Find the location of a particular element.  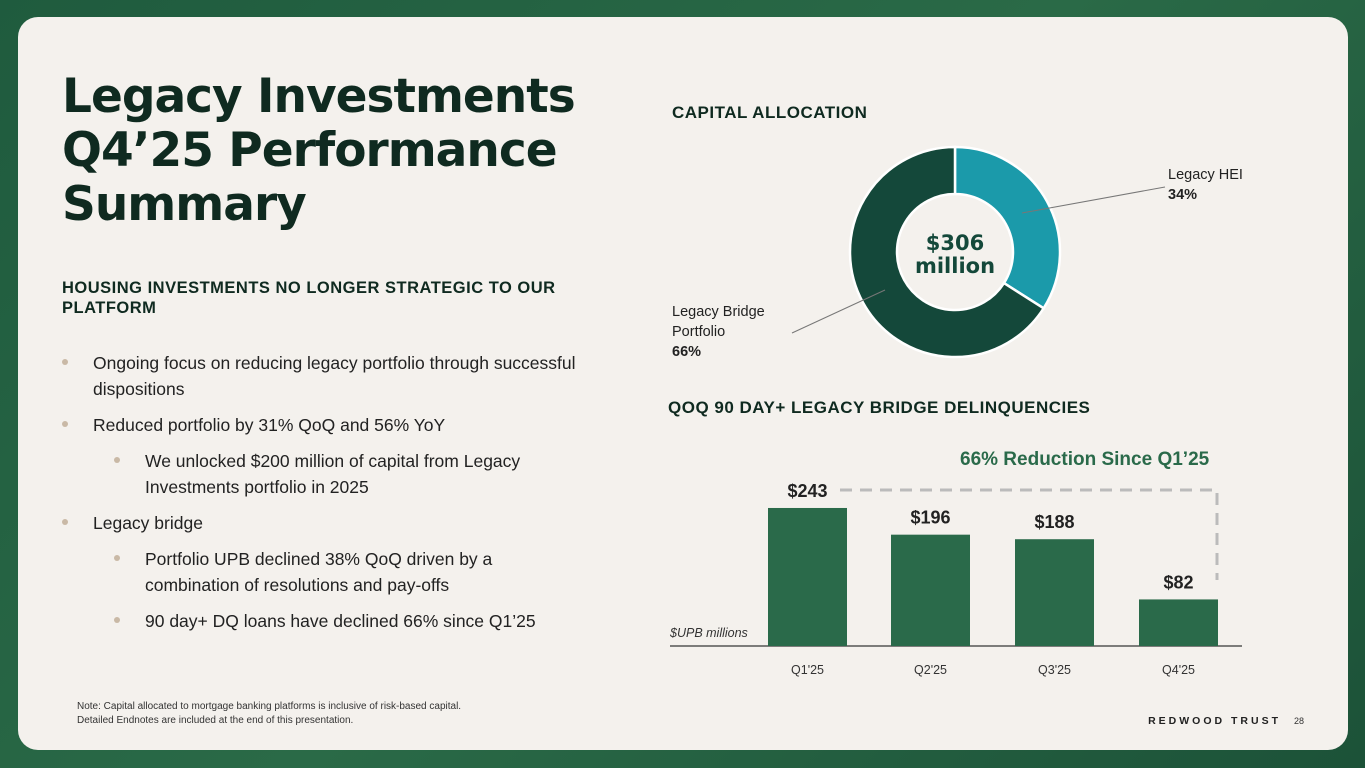

reduction-annotation: 66% Reduction Since Q1’25 is located at coordinates (1085, 459).